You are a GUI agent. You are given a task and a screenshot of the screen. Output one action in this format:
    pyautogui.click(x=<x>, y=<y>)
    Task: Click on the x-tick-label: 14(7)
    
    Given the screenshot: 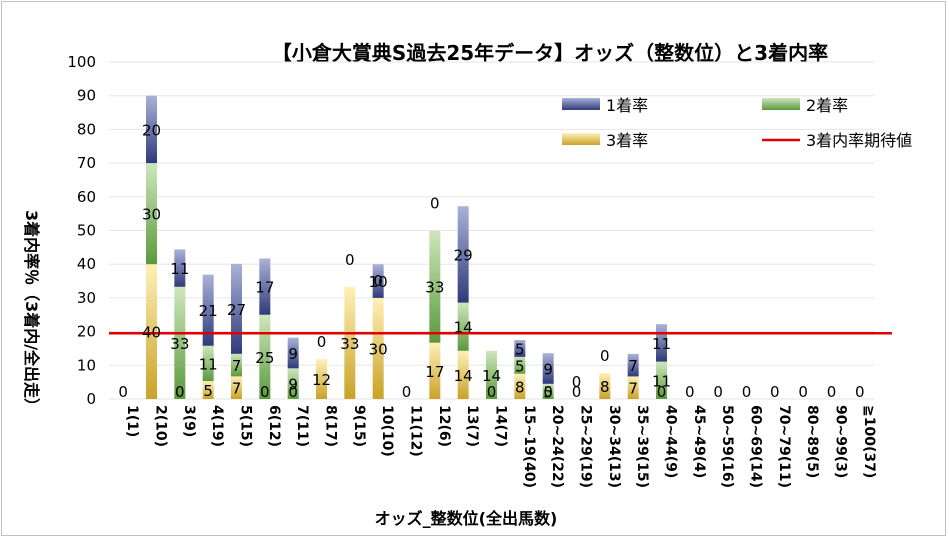 What is the action you would take?
    pyautogui.click(x=501, y=426)
    